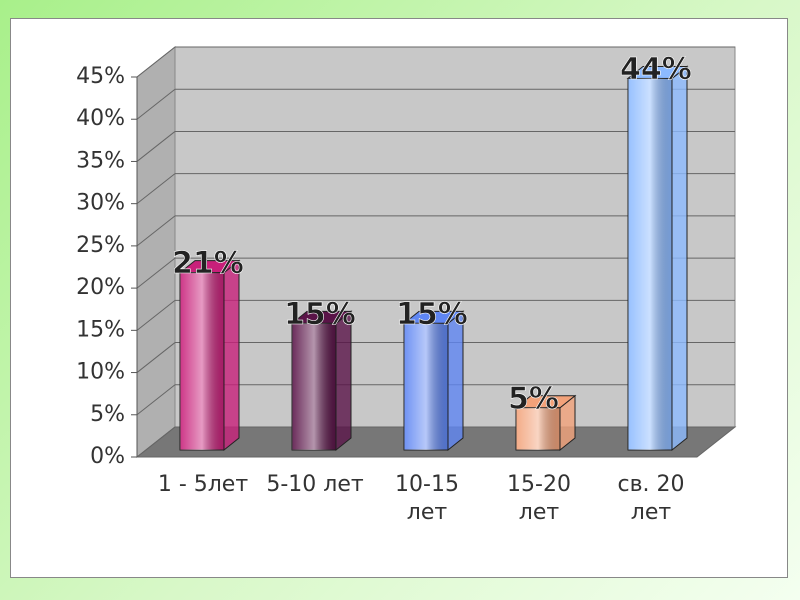  What do you see at coordinates (539, 498) in the screenshot?
I see `x-tick-label: 15-20 лет` at bounding box center [539, 498].